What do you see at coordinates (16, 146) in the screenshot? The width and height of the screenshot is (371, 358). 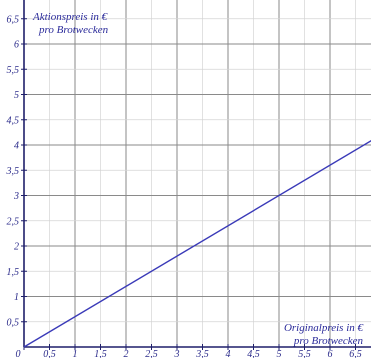 I see `y-tick-label: 4` at bounding box center [16, 146].